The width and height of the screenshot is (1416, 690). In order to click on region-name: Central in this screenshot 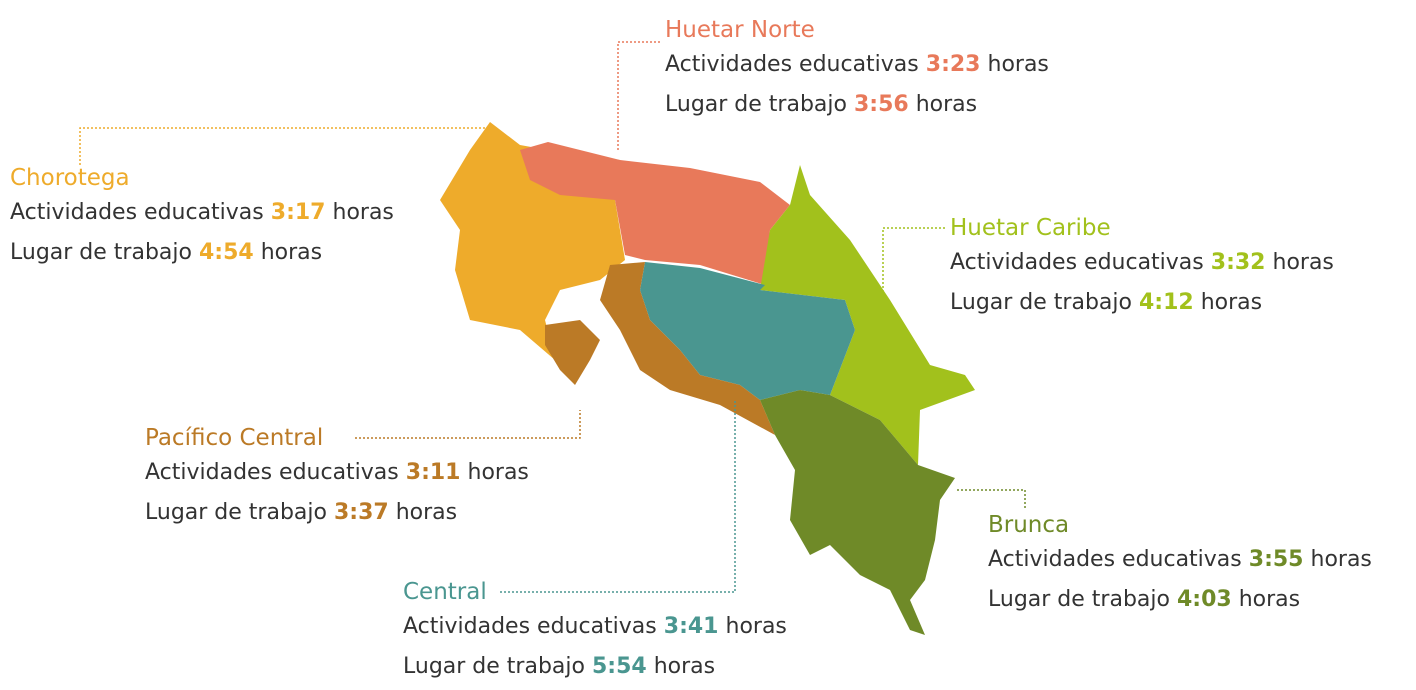, I will do `click(445, 592)`.